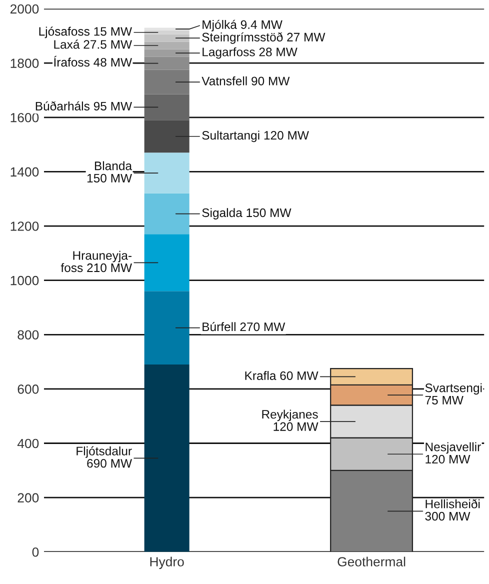  What do you see at coordinates (28, 389) in the screenshot?
I see `y-tick-label: 600` at bounding box center [28, 389].